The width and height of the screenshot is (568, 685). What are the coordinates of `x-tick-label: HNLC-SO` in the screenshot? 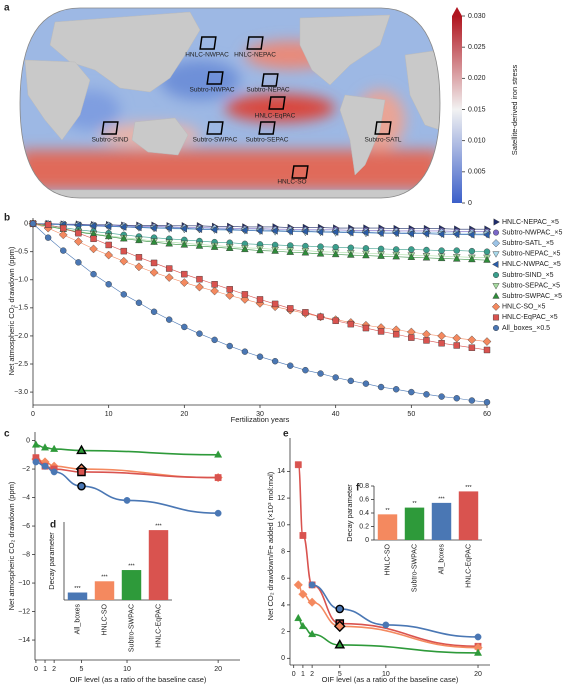 It's located at (387, 559).